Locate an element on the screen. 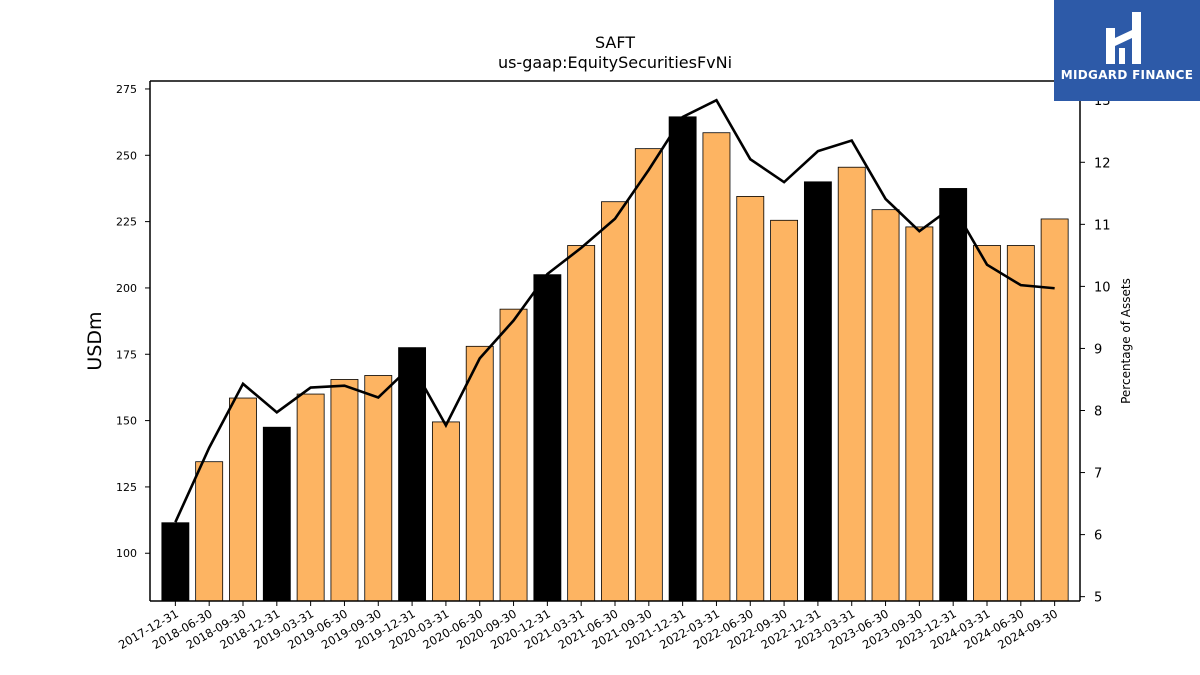 This screenshot has height=675, width=1200. y-tick-label: 100 is located at coordinates (126, 553).